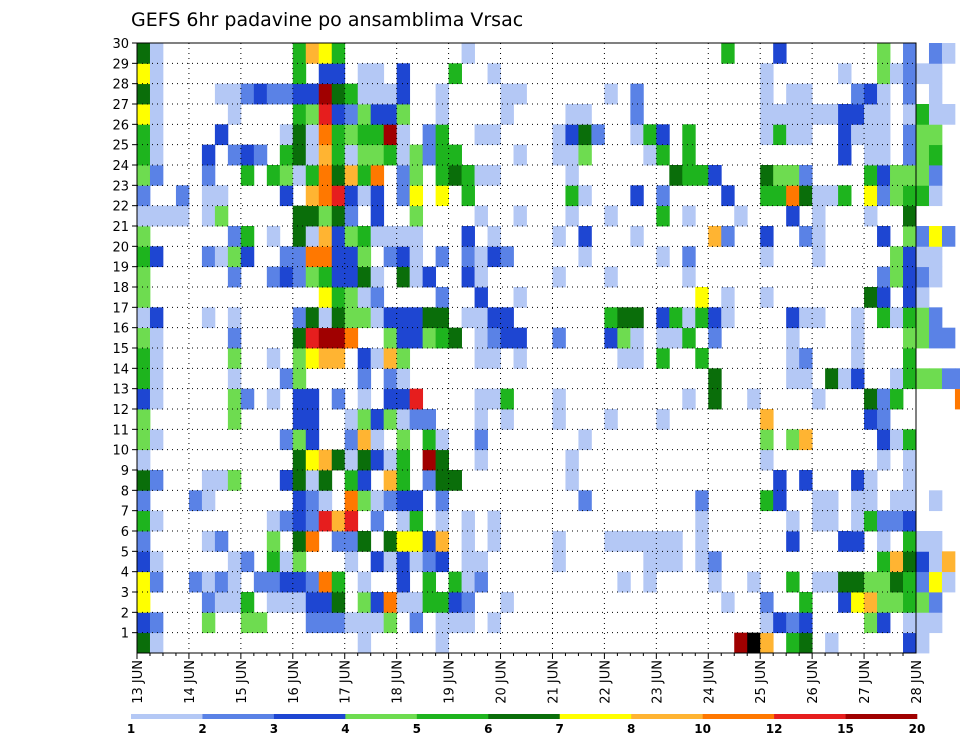 The image size is (960, 742). What do you see at coordinates (327, 20) in the screenshot?
I see `chart-title: GEFS 6hr padavine po ansamblima Vrsac` at bounding box center [327, 20].